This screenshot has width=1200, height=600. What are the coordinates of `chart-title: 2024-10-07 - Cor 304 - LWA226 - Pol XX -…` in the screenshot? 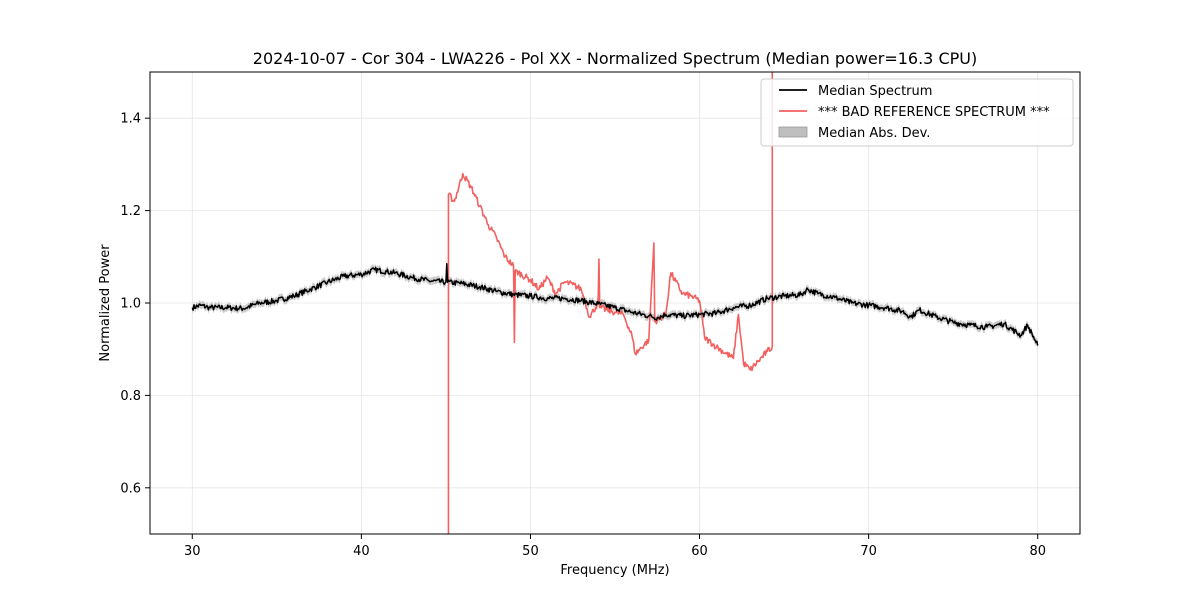 It's located at (615, 58).